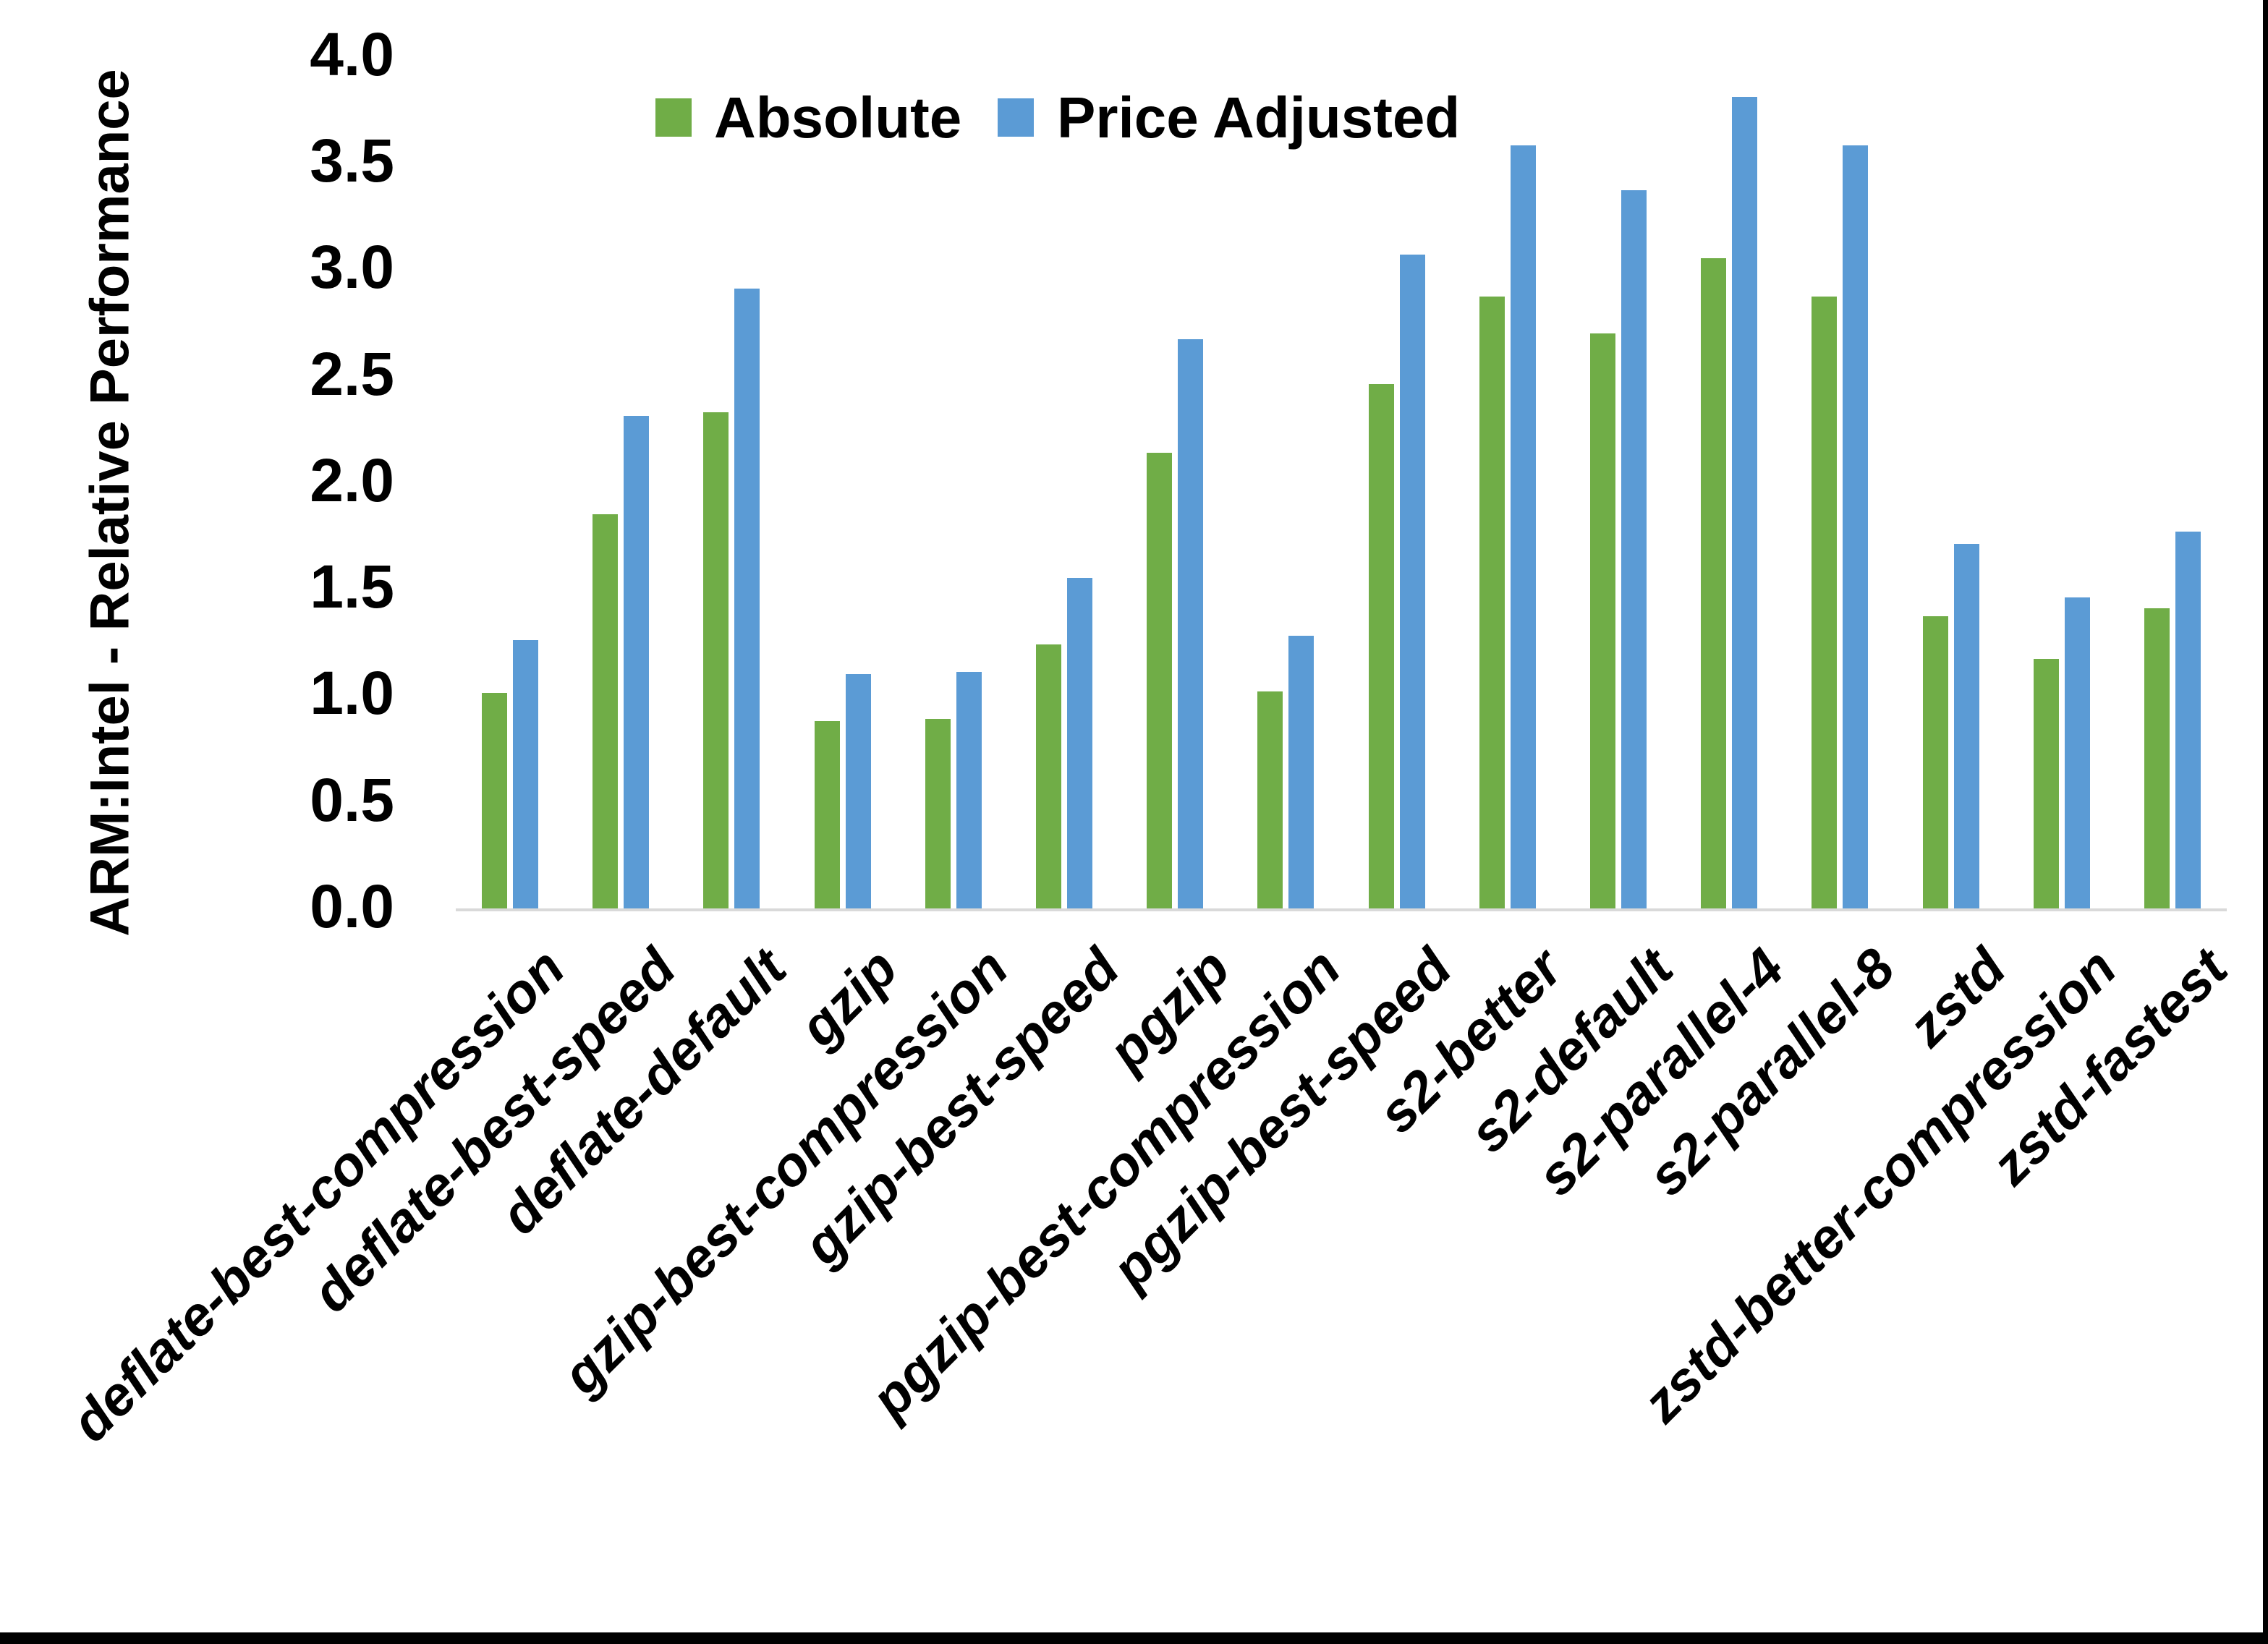  What do you see at coordinates (352, 799) in the screenshot?
I see `y-tick-0.5: 0.5` at bounding box center [352, 799].